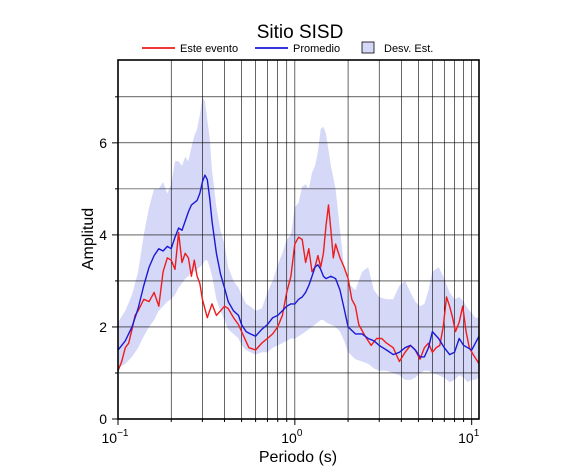 The width and height of the screenshot is (586, 475). Describe the element at coordinates (287, 48) in the screenshot. I see `legend: Este evento Promedio Desv. Est.` at that location.